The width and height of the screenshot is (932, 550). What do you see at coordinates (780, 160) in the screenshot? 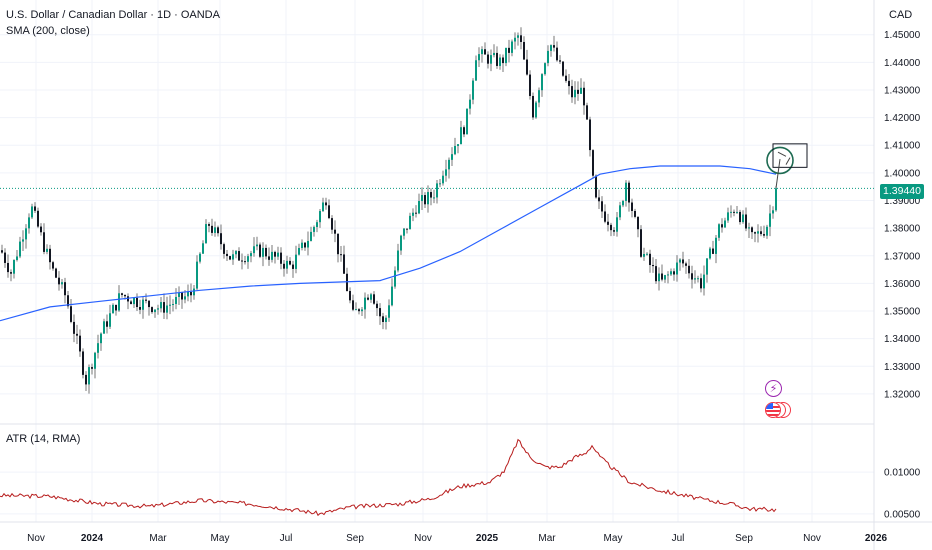
I see `annotation-circle` at bounding box center [780, 160].